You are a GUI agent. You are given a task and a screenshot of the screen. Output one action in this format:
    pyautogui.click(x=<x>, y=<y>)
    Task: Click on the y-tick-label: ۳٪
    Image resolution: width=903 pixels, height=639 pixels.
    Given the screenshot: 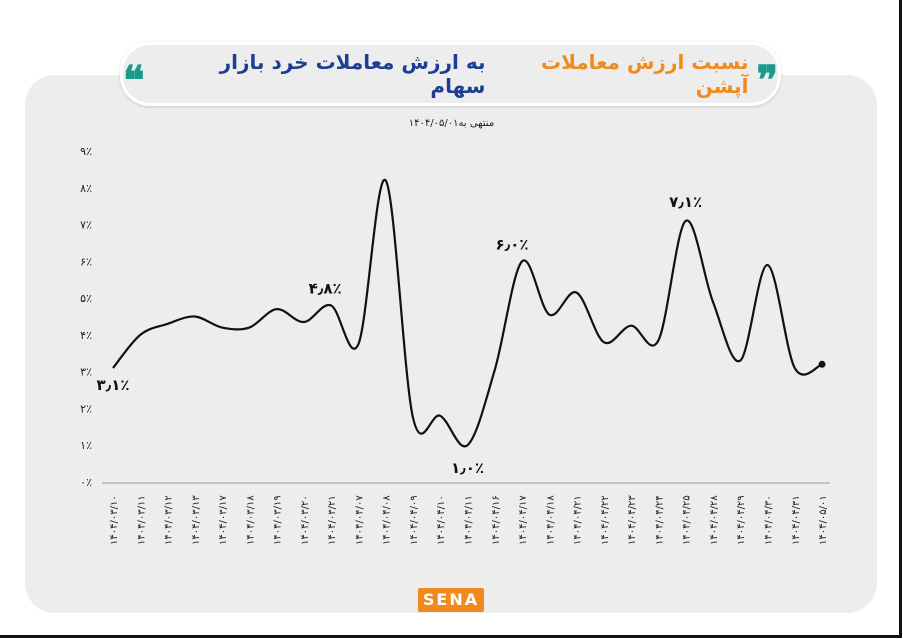 What is the action you would take?
    pyautogui.click(x=86, y=372)
    